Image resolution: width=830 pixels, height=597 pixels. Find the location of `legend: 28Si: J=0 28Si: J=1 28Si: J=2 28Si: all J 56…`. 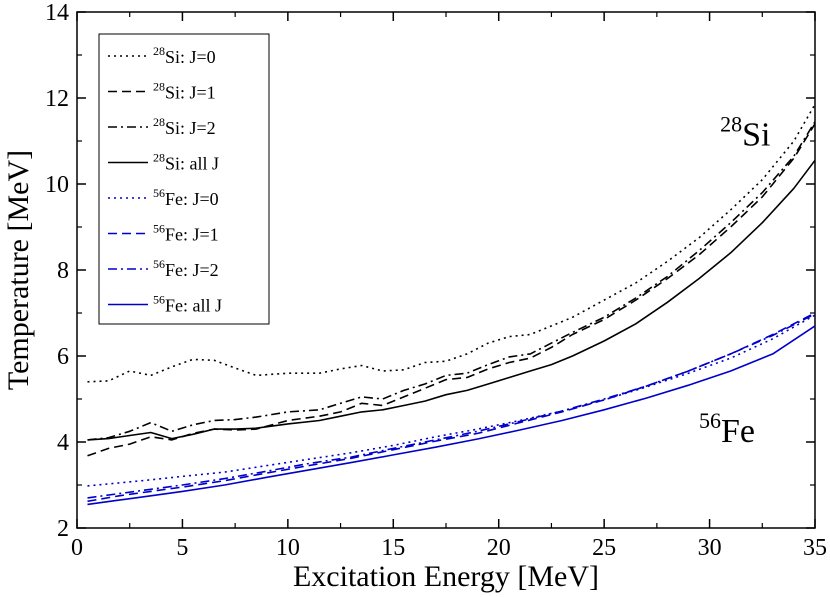

legend: 28Si: J=0 28Si: J=1 28Si: J=2 28Si: all J 56… is located at coordinates (184, 179).